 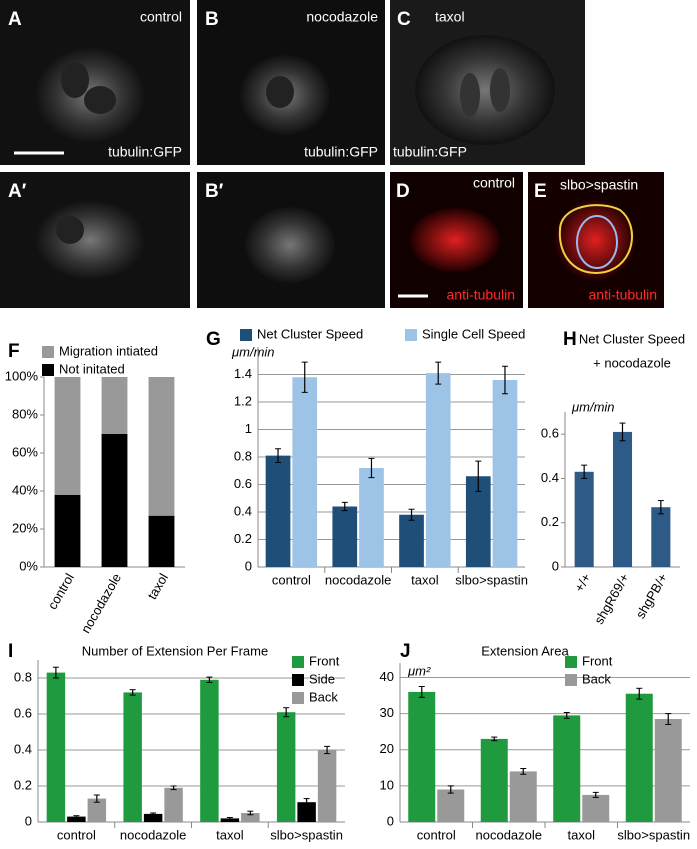 What do you see at coordinates (387, 712) in the screenshot?
I see `y-tick-label: 30` at bounding box center [387, 712].